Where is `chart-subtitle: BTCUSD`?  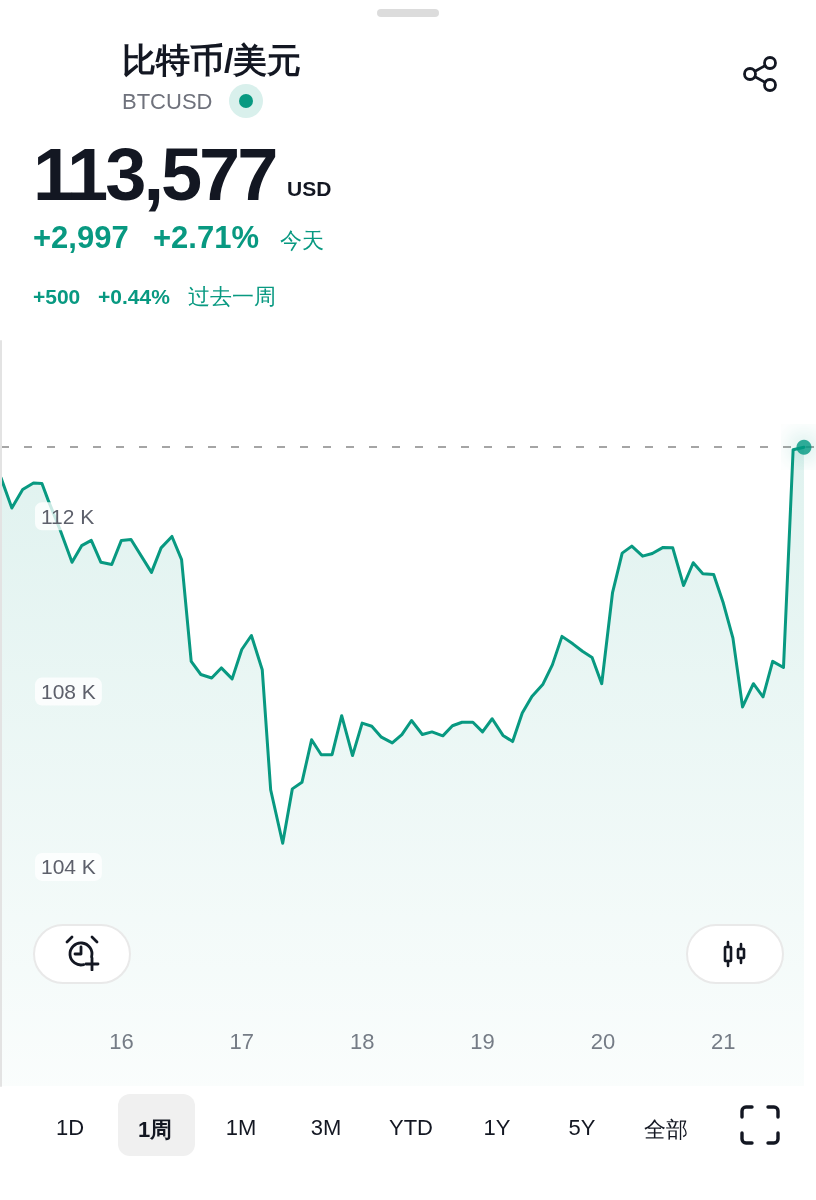 chart-subtitle: BTCUSD is located at coordinates (167, 101).